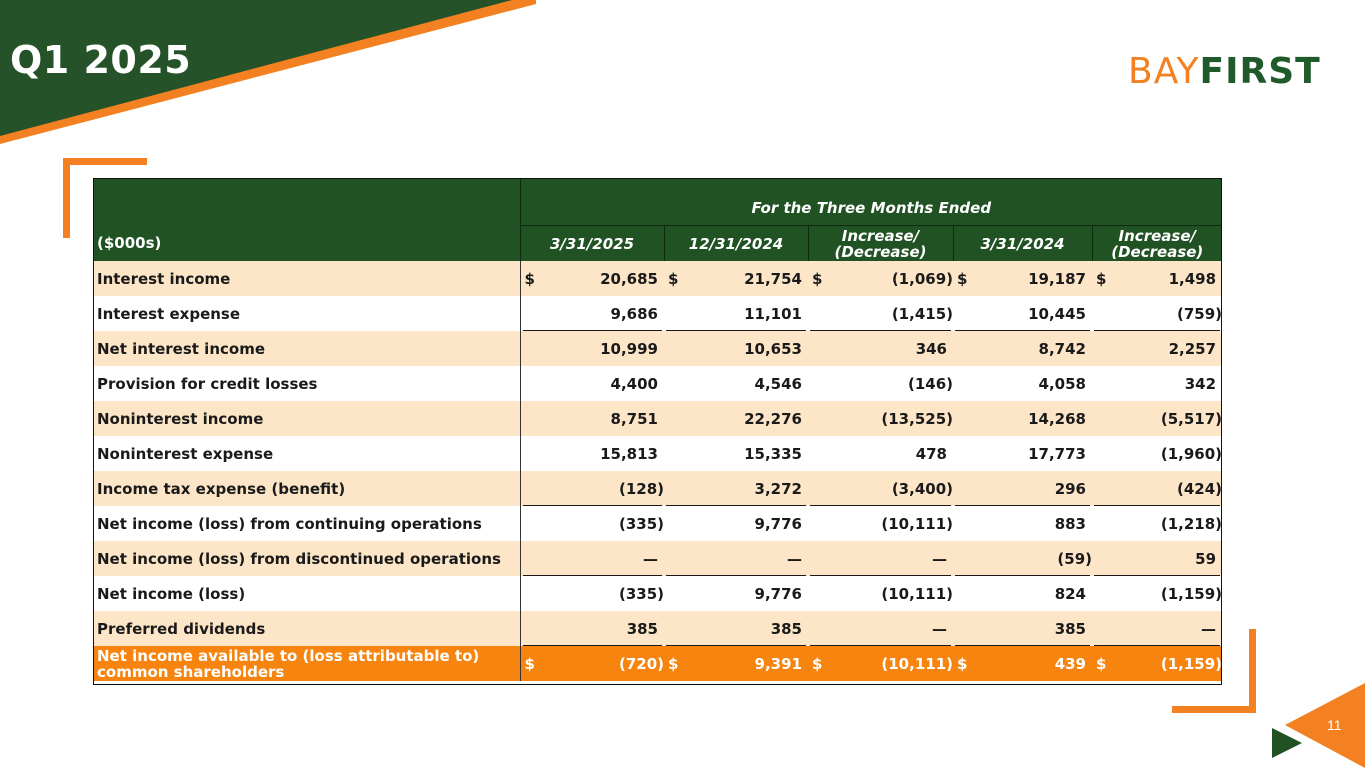 The width and height of the screenshot is (1365, 768). What do you see at coordinates (736, 383) in the screenshot?
I see `value-cell: 4,546` at bounding box center [736, 383].